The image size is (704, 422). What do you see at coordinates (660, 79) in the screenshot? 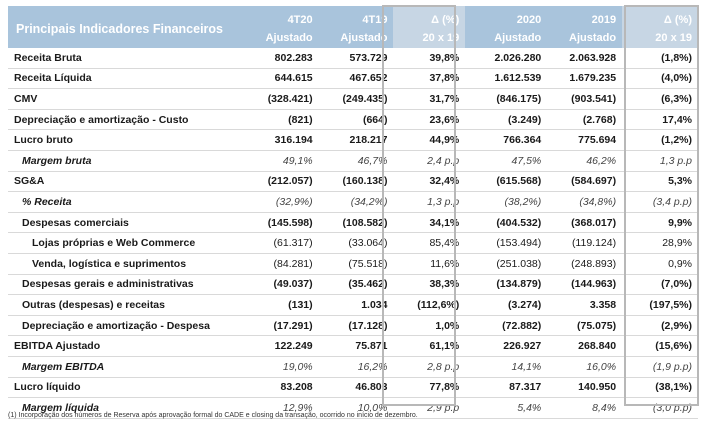
I see `row-value: (4,0%)` at bounding box center [660, 79].